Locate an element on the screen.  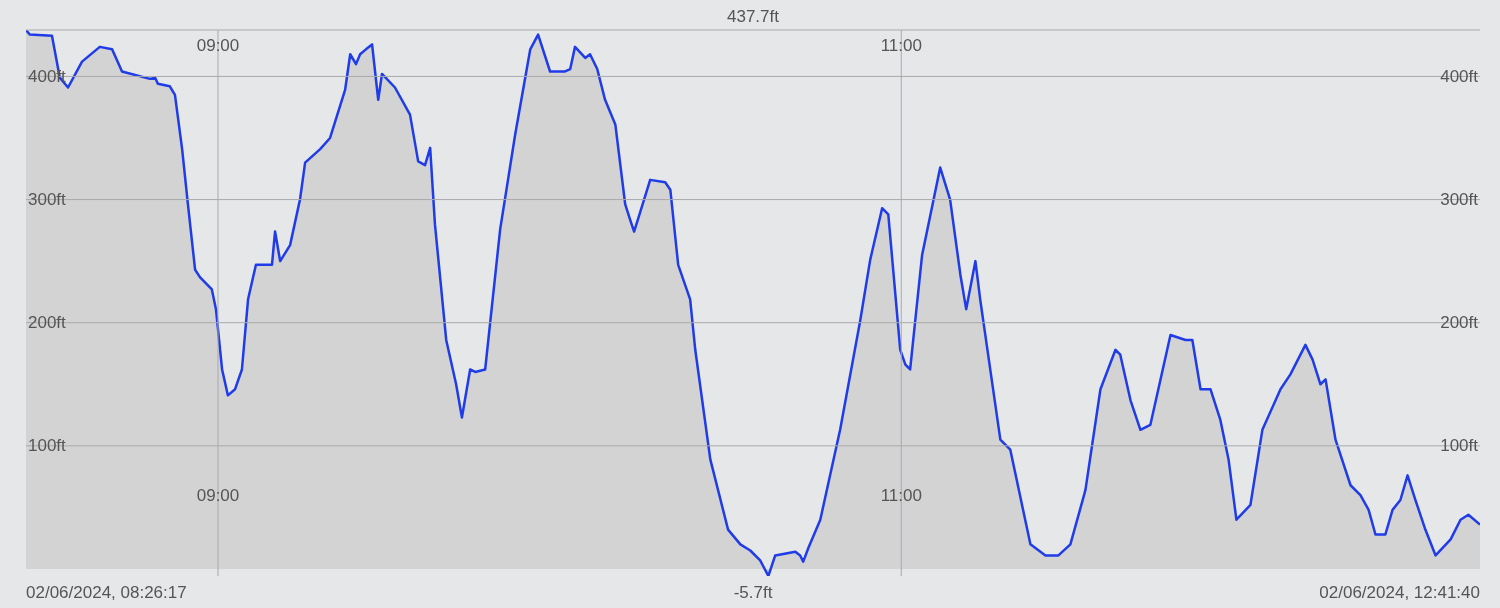
y-tick-label: 400ft is located at coordinates (47, 76).